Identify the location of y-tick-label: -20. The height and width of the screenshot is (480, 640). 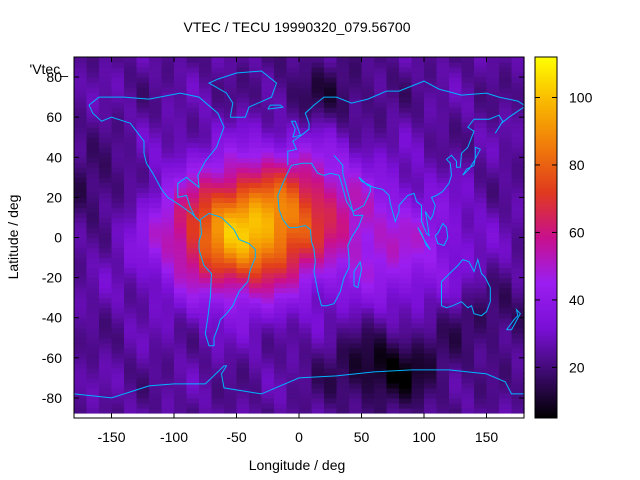
(52, 278).